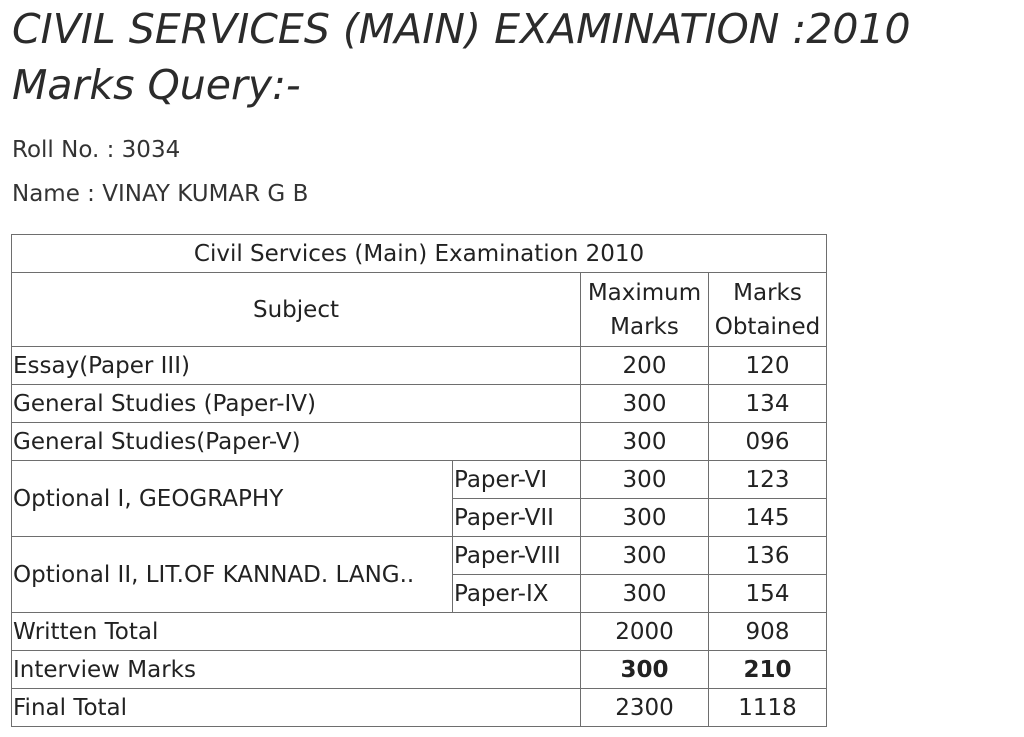 The width and height of the screenshot is (1024, 737). I want to click on obtained-marks-cell: 120, so click(767, 365).